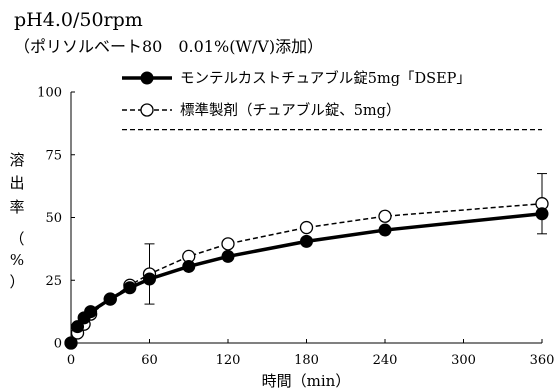  I want to click on y-tick-label: 100, so click(49, 93).